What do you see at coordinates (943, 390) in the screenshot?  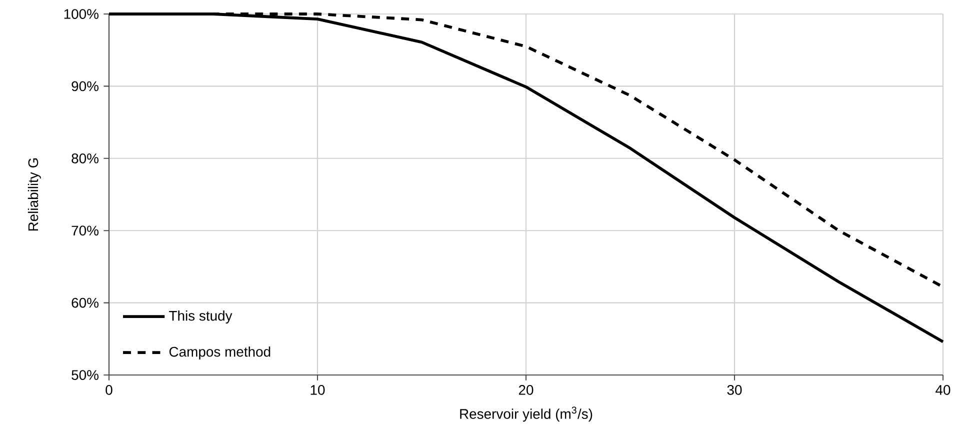 I see `x-tick-label: 40` at bounding box center [943, 390].